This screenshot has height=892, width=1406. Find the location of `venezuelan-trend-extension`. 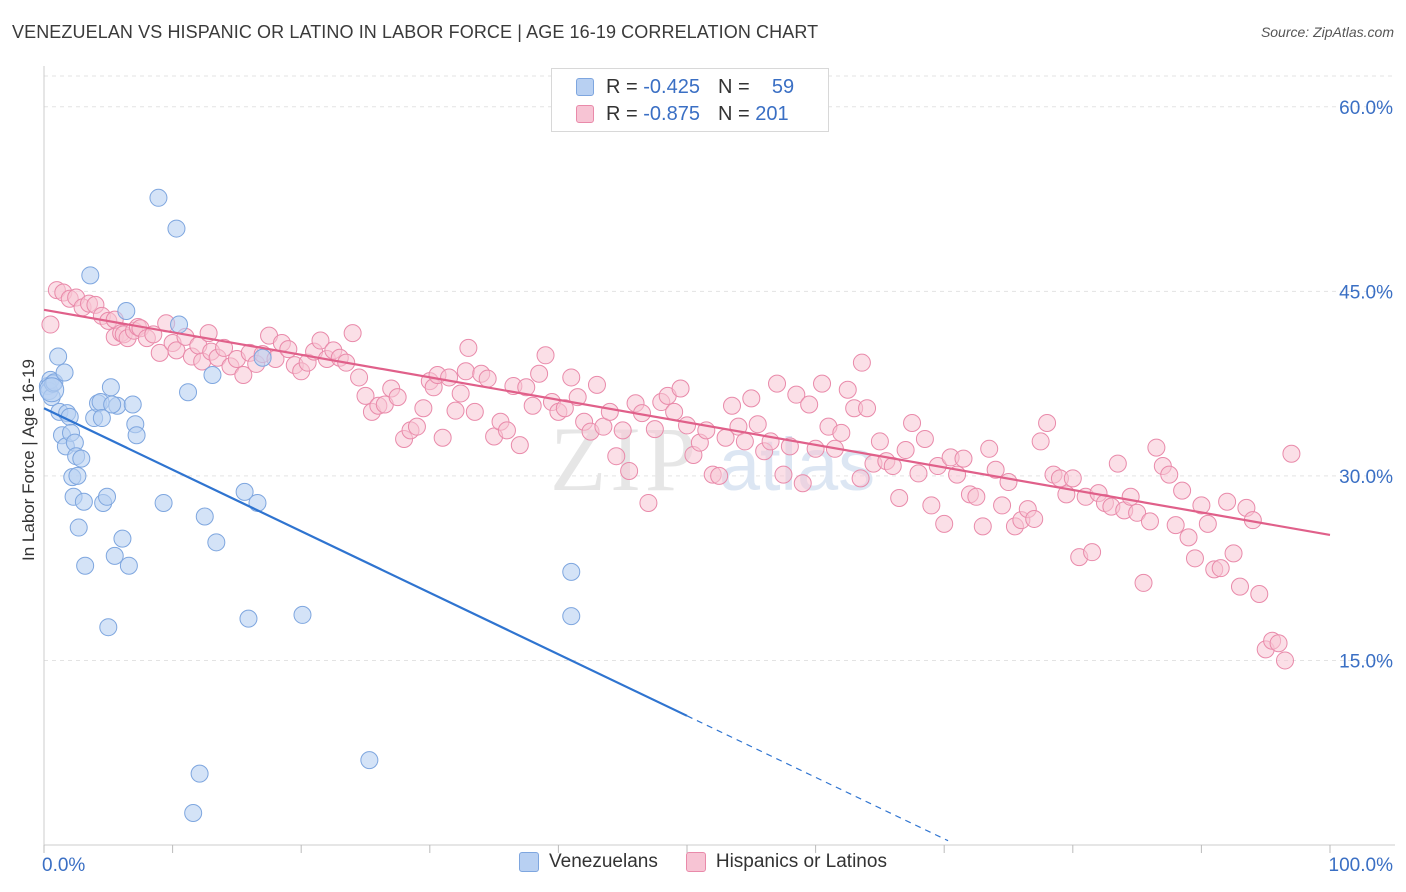

venezuelan-trend-extension is located at coordinates (817, 778).